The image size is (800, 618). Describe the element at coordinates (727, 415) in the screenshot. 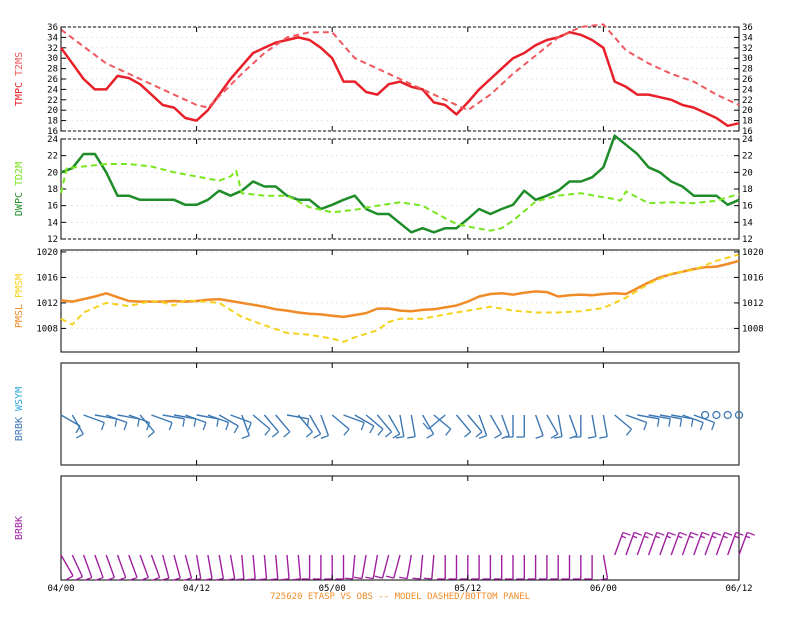

I see `calm-wind-circle` at that location.